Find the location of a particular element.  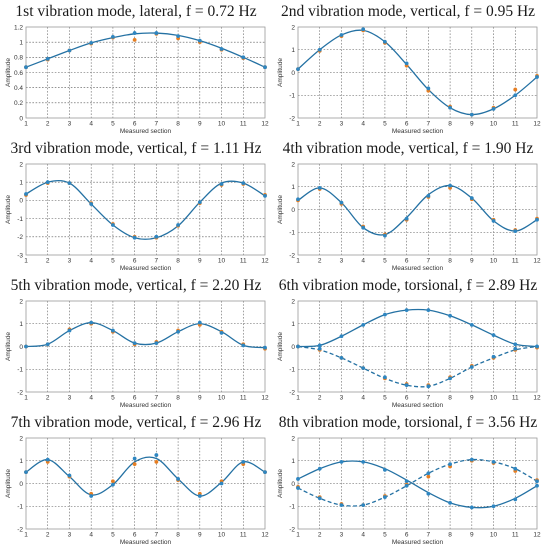

y-tick-label: 0.4 is located at coordinates (18, 88).